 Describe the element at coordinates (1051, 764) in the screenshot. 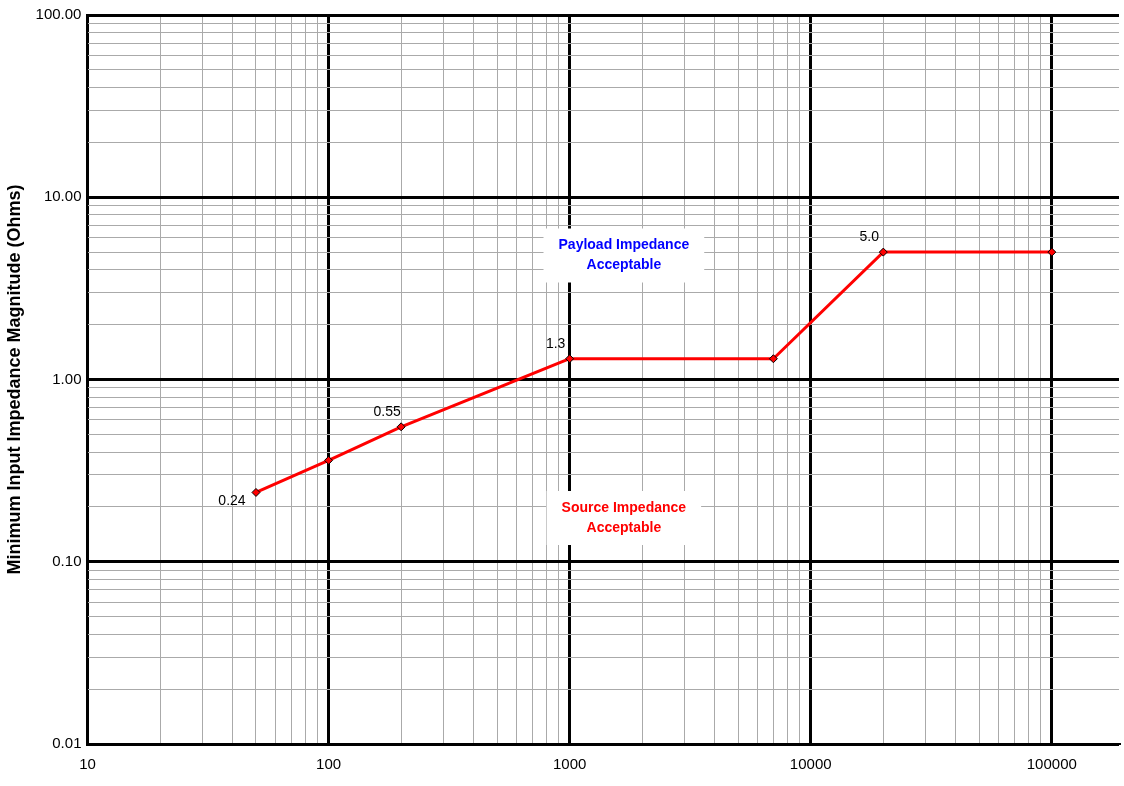

I see `x-tick-label: 100000` at that location.